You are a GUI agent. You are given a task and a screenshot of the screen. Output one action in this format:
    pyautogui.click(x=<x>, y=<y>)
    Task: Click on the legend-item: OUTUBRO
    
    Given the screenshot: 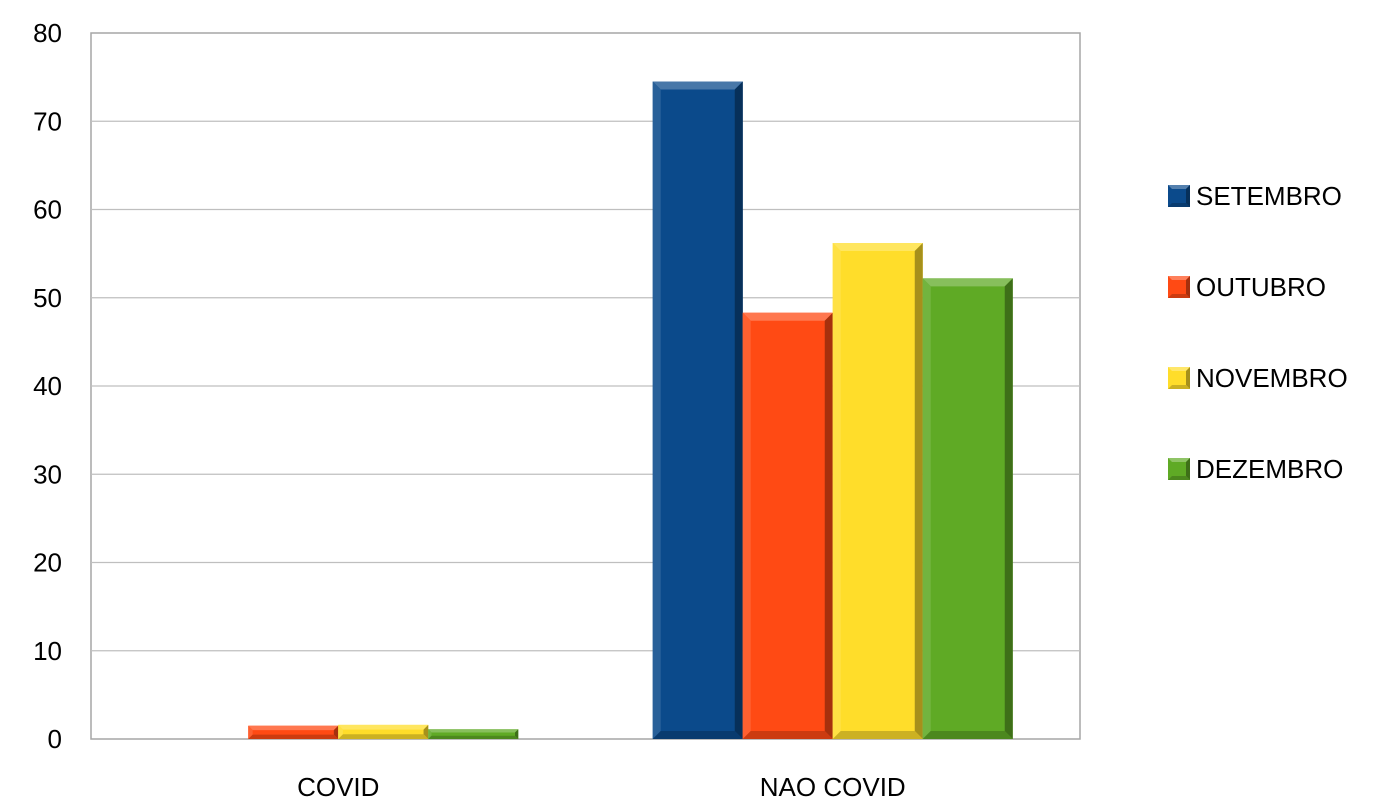 What is the action you would take?
    pyautogui.click(x=1247, y=287)
    